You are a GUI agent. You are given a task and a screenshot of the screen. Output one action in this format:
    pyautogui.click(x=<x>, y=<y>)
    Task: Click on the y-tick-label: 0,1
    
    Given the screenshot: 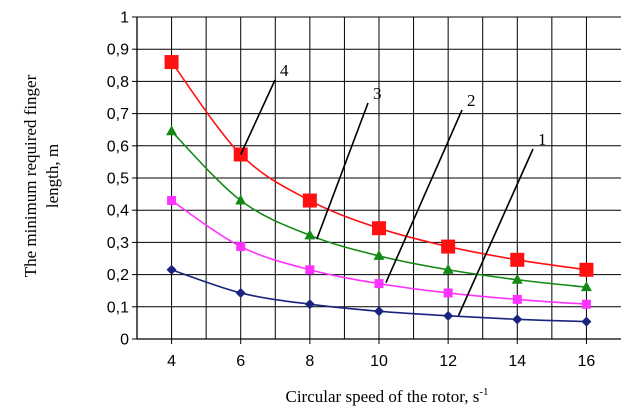 What is the action you would take?
    pyautogui.click(x=118, y=307)
    